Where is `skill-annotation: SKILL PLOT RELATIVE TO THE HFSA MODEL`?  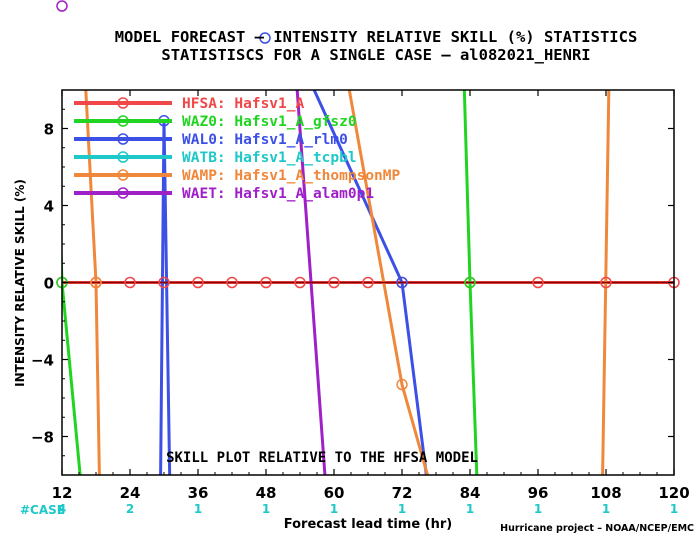 skill-annotation: SKILL PLOT RELATIVE TO THE HFSA MODEL is located at coordinates (322, 458).